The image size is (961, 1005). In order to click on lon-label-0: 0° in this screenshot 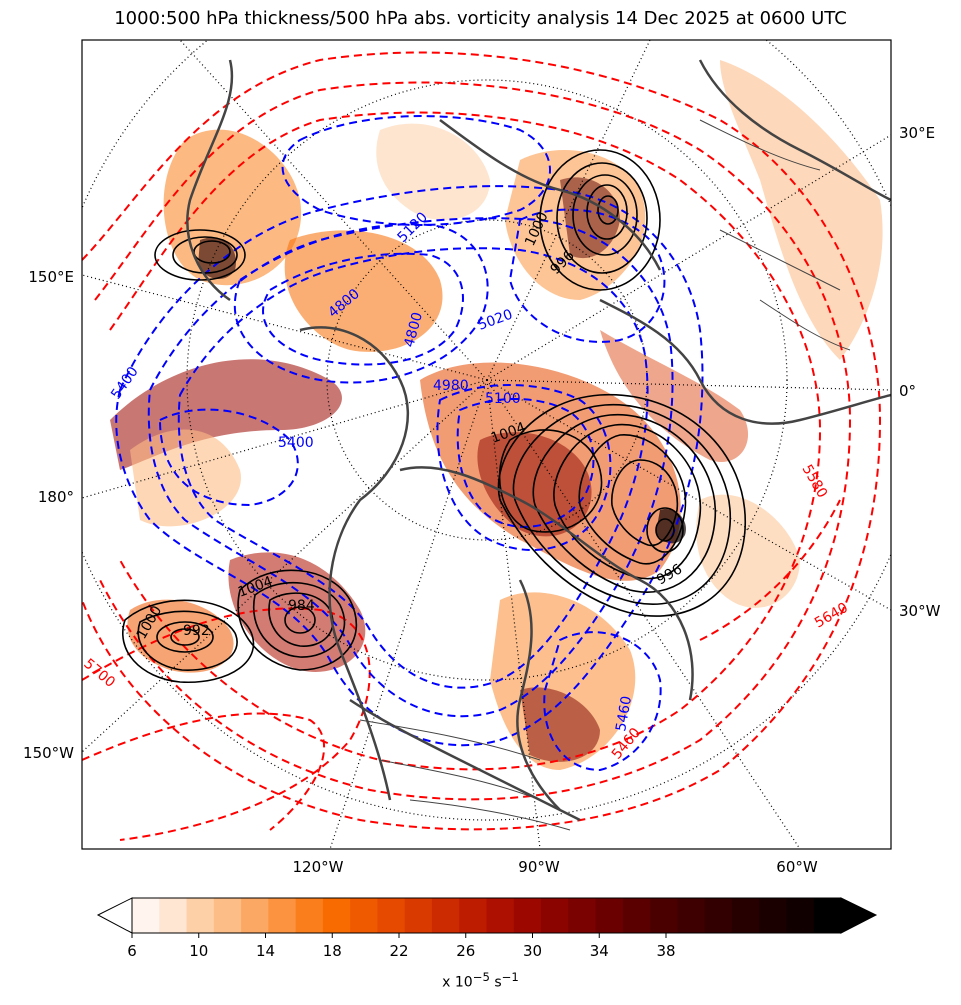, I will do `click(907, 391)`.